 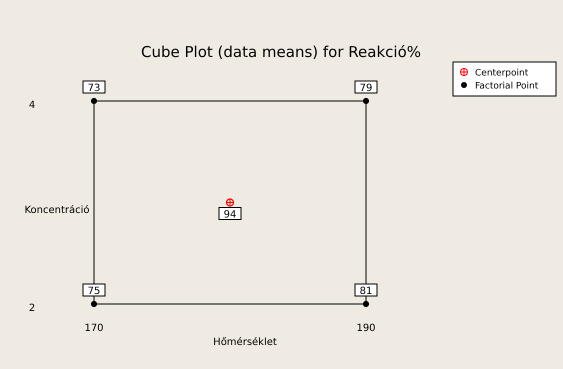 I want to click on chart-title: Cube Plot (data means) for Reakció%, so click(x=281, y=52).